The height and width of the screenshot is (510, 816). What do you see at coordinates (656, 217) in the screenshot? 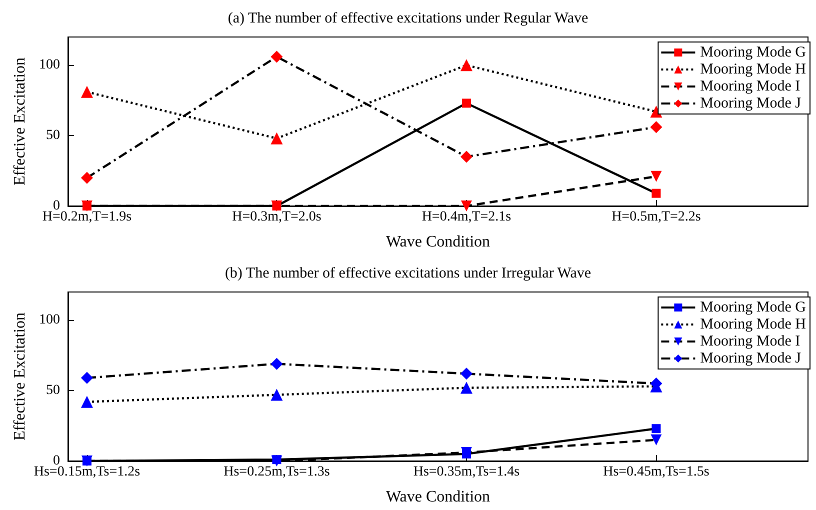
I see `x-tick-label: H=0.5m,T=2.2s` at bounding box center [656, 217].